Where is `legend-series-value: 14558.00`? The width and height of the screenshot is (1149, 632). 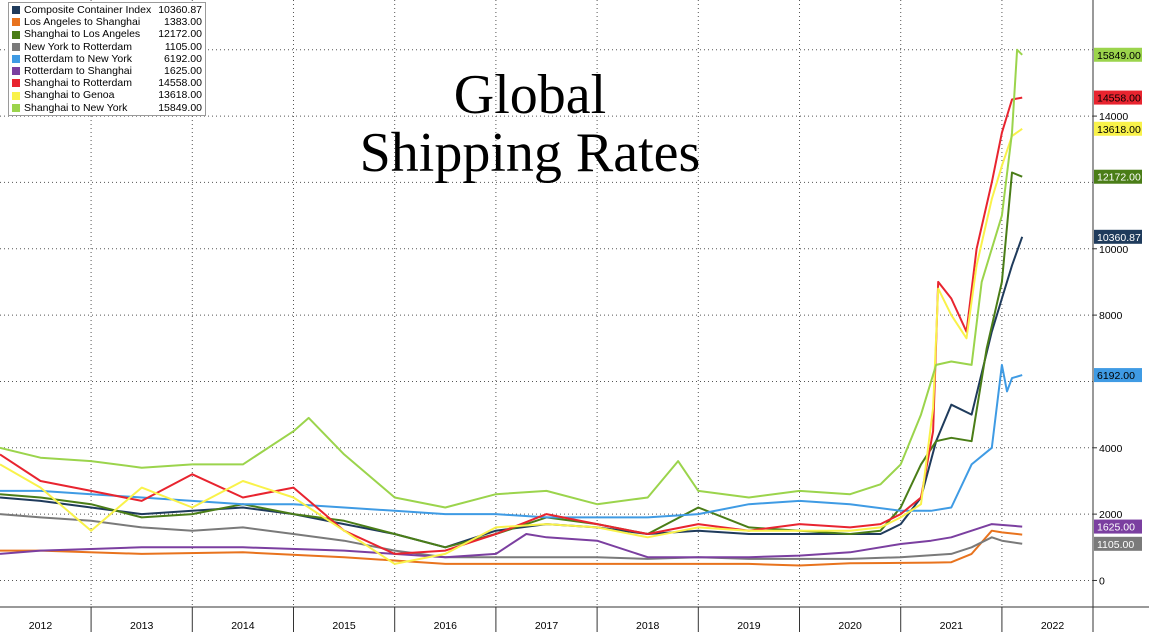
legend-series-value: 14558.00 is located at coordinates (180, 83).